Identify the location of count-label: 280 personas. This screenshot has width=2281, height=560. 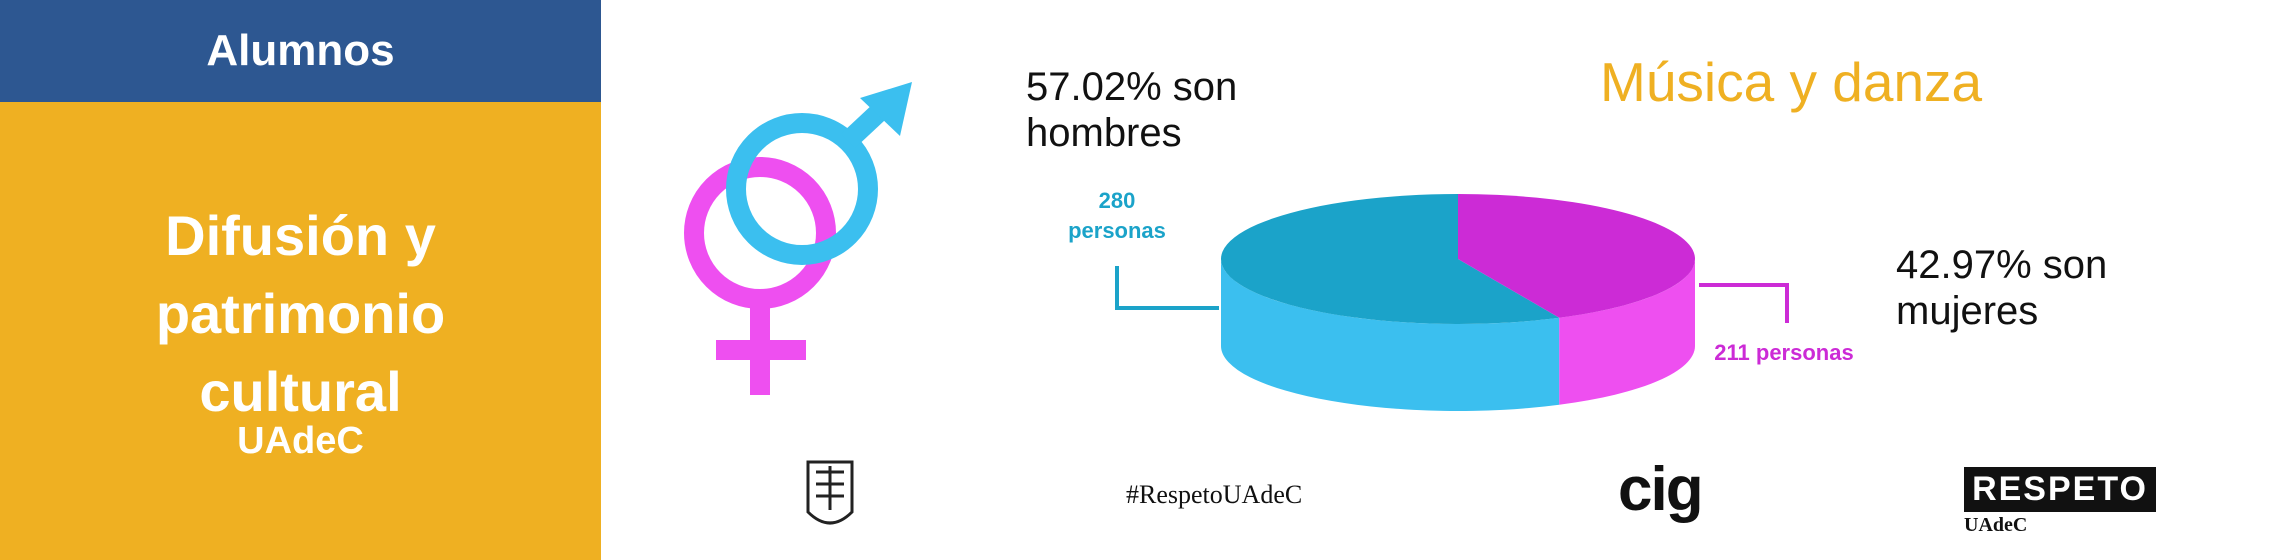
(1117, 215).